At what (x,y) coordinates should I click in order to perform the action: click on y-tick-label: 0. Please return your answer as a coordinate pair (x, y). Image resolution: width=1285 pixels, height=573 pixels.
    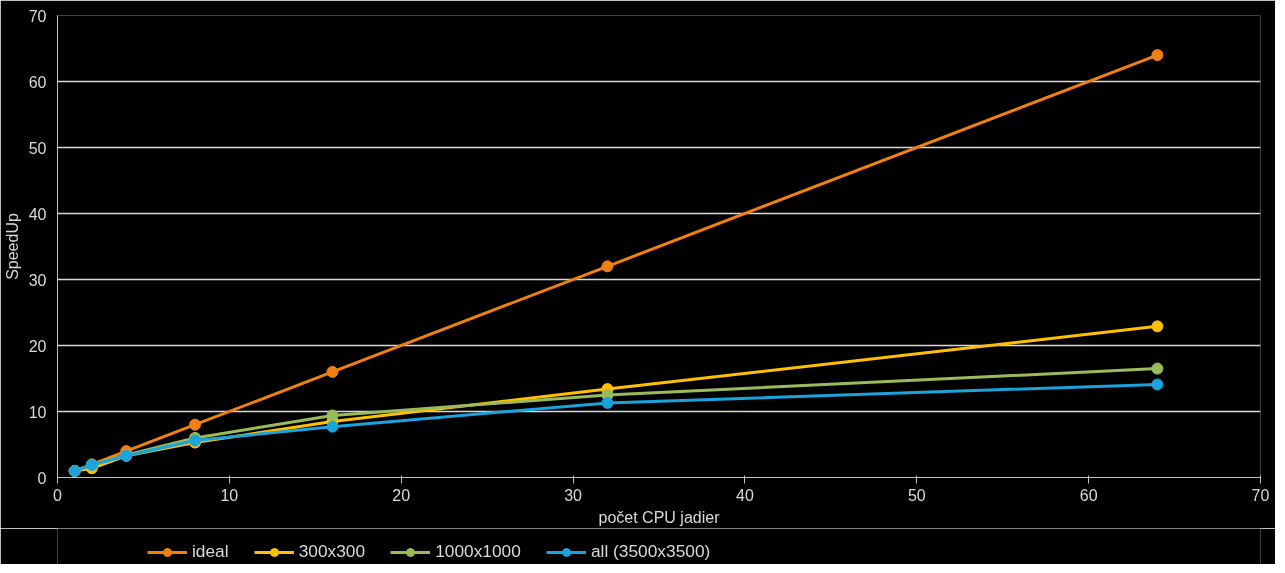
    Looking at the image, I should click on (42, 478).